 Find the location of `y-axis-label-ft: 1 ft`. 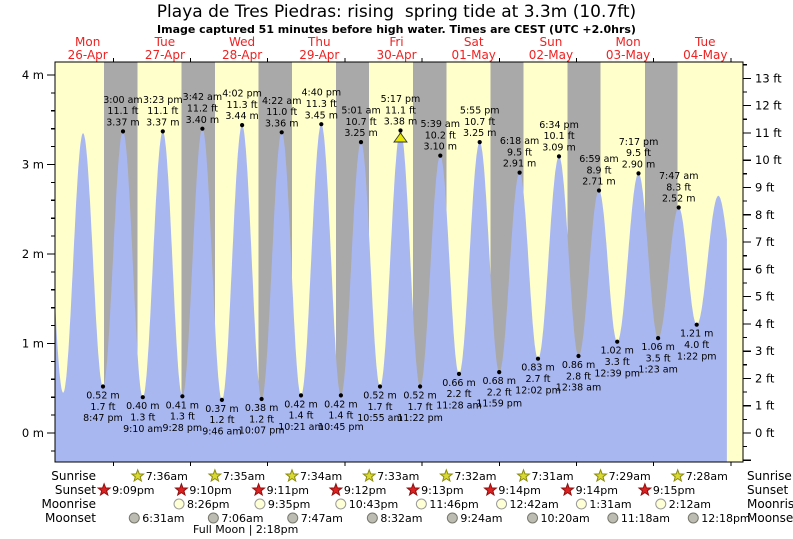

y-axis-label-ft: 1 ft is located at coordinates (765, 406).